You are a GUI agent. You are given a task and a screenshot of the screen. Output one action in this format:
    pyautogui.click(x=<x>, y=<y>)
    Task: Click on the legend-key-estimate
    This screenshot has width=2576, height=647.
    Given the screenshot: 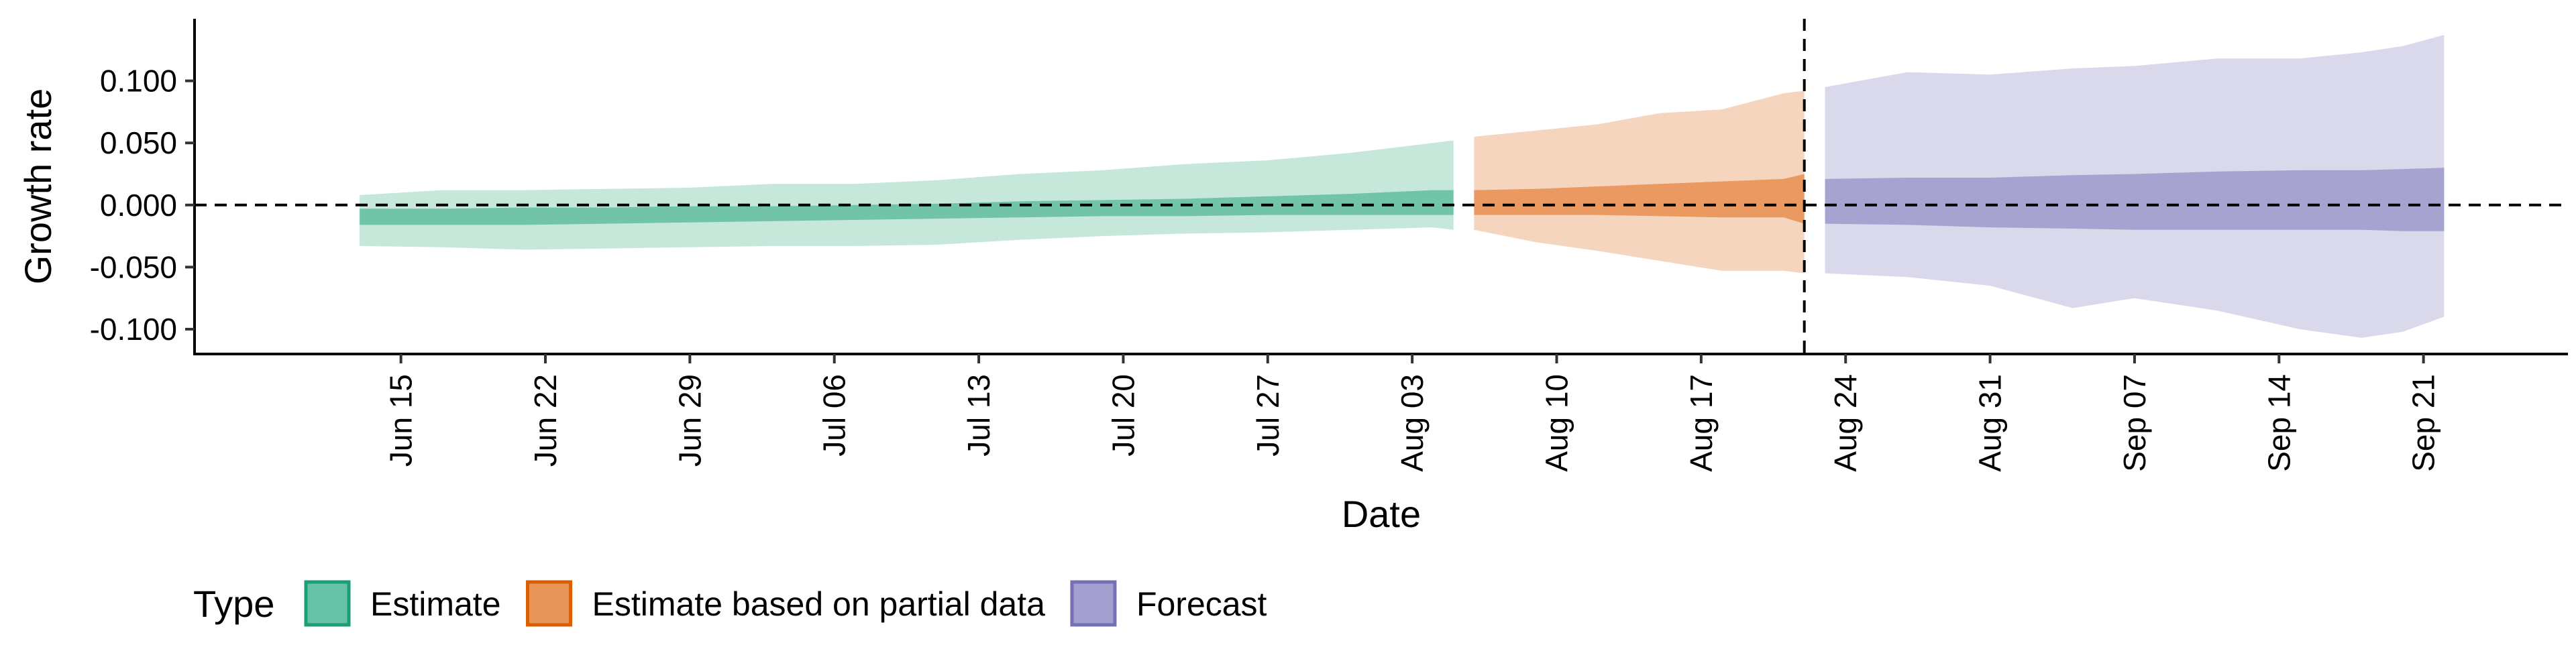 What is the action you would take?
    pyautogui.click(x=327, y=603)
    